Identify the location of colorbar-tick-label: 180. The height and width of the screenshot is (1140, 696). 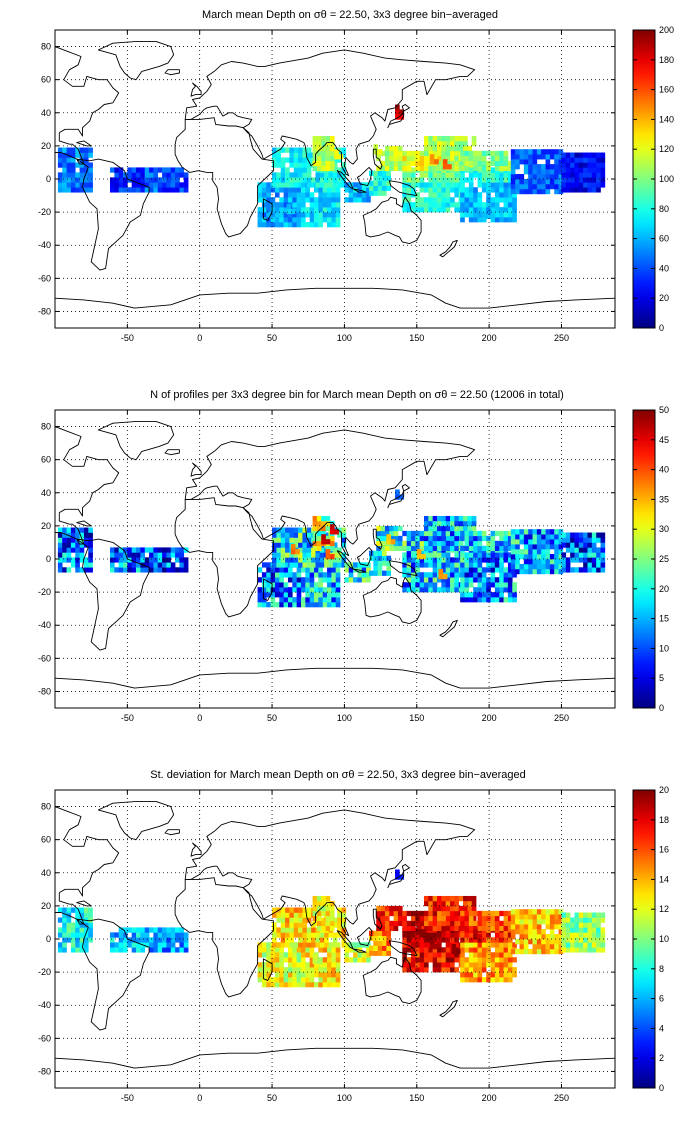
(666, 60).